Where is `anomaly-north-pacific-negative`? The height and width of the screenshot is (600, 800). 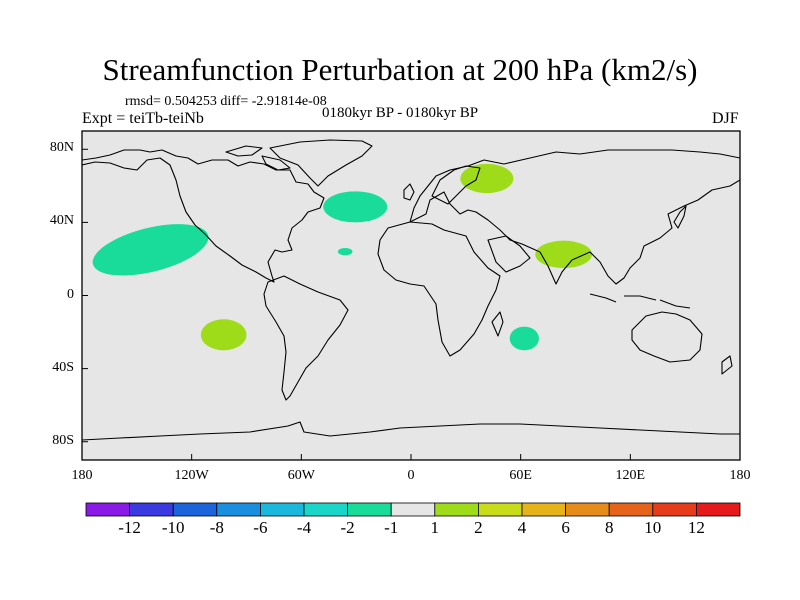
anomaly-north-pacific-negative is located at coordinates (150, 250).